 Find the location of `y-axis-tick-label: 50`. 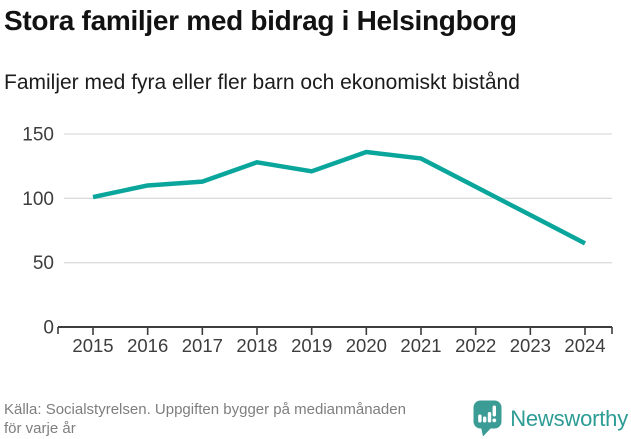

y-axis-tick-label: 50 is located at coordinates (43, 263).